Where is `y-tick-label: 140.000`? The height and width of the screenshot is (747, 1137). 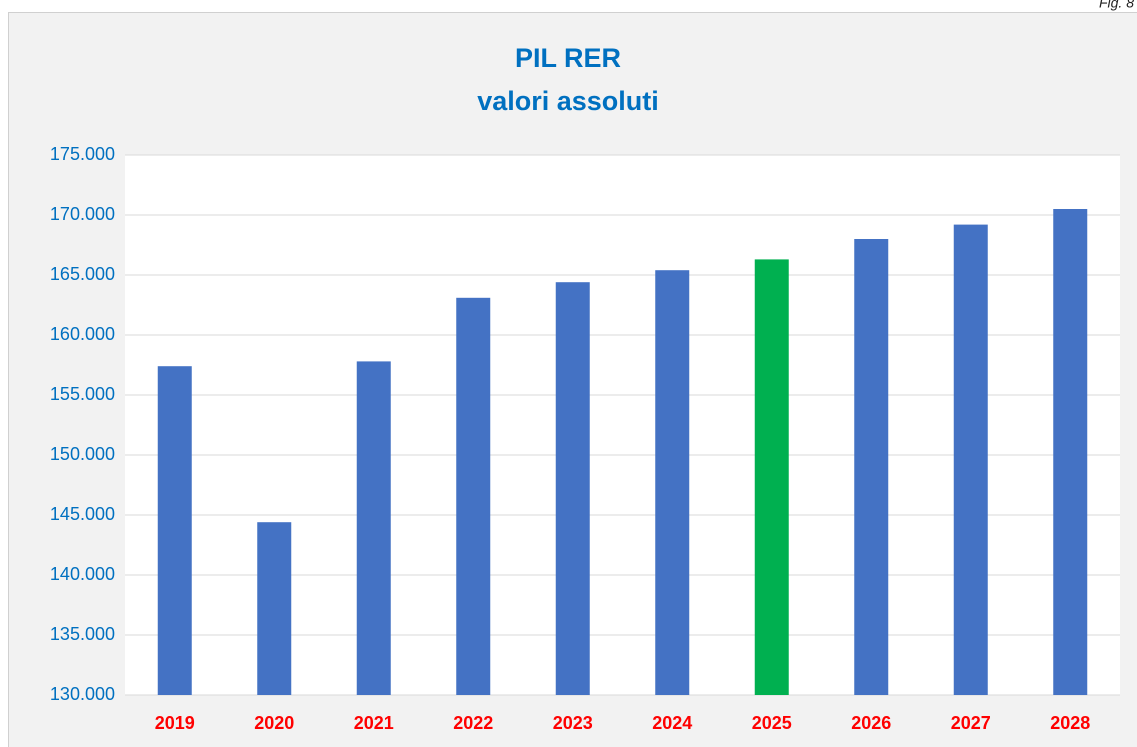 y-tick-label: 140.000 is located at coordinates (82, 574).